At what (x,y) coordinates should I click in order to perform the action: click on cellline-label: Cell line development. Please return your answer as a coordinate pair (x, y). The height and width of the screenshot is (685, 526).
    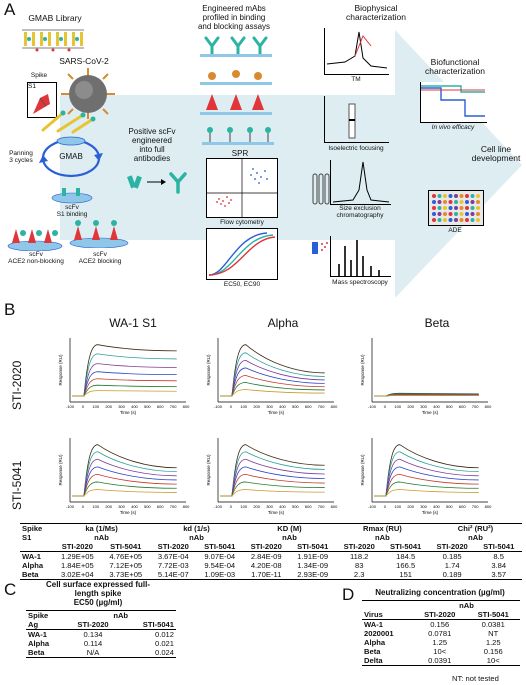
    Looking at the image, I should click on (496, 153).